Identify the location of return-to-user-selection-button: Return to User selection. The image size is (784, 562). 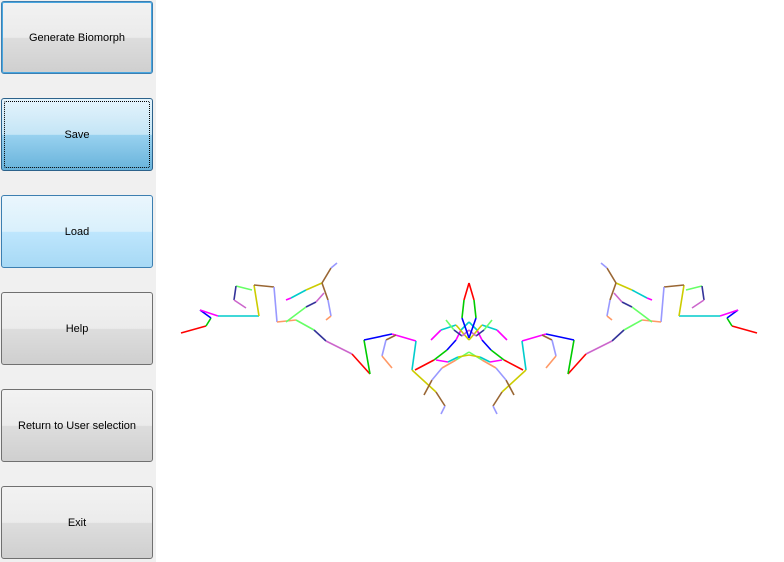
(77, 425).